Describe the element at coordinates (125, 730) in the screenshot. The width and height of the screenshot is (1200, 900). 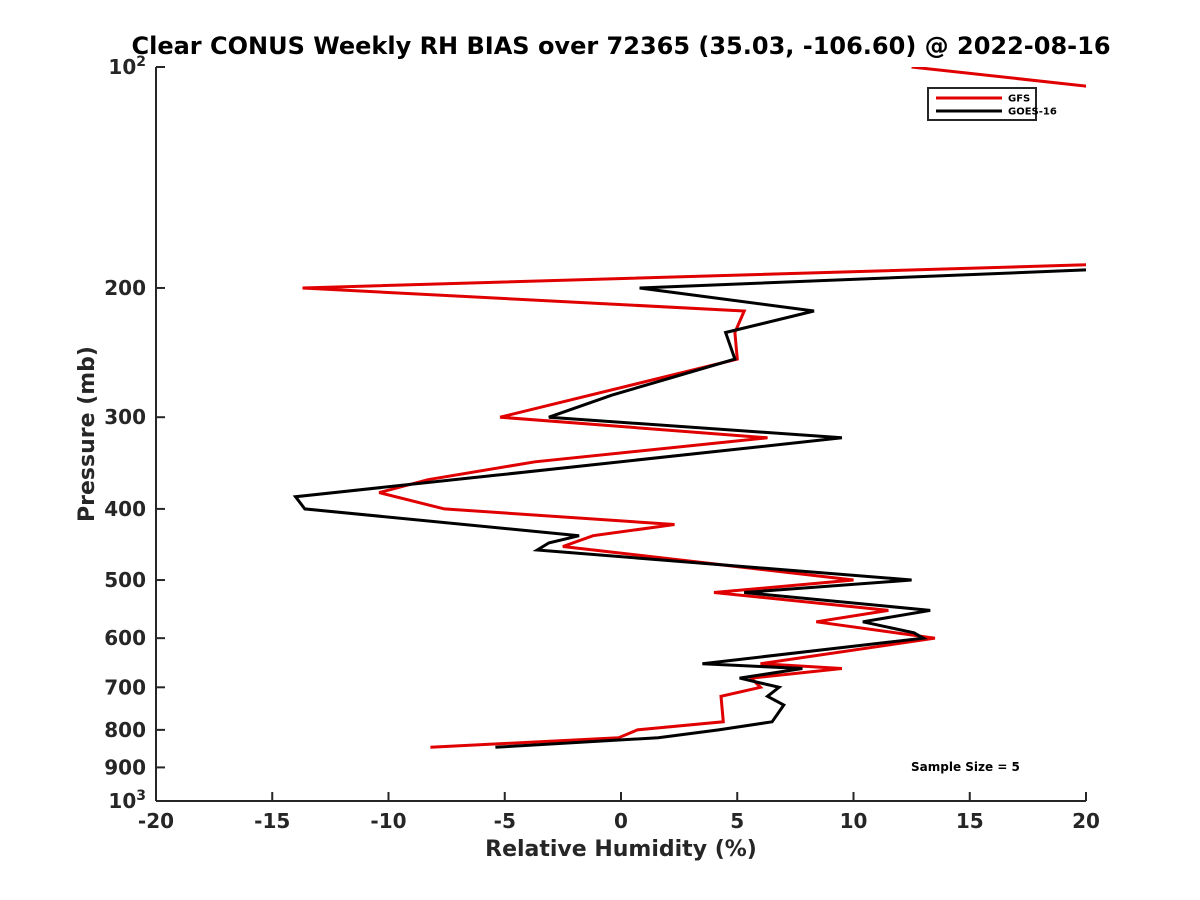
I see `y-tick-label: 800` at that location.